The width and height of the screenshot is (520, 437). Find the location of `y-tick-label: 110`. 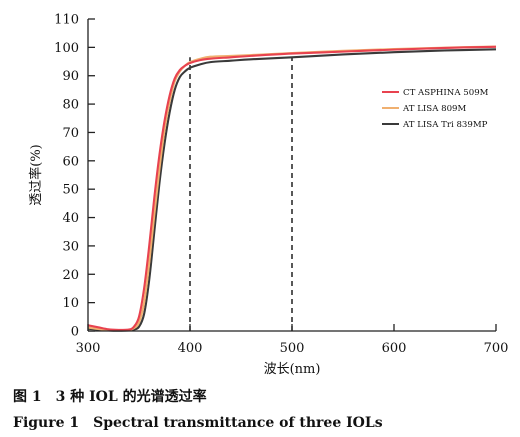

y-tick-label: 110 is located at coordinates (66, 20).